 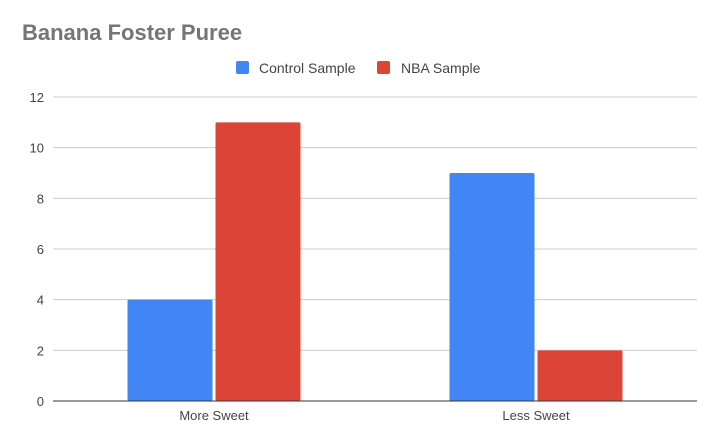 I want to click on bar-control-sample-less-sweet, so click(x=492, y=287).